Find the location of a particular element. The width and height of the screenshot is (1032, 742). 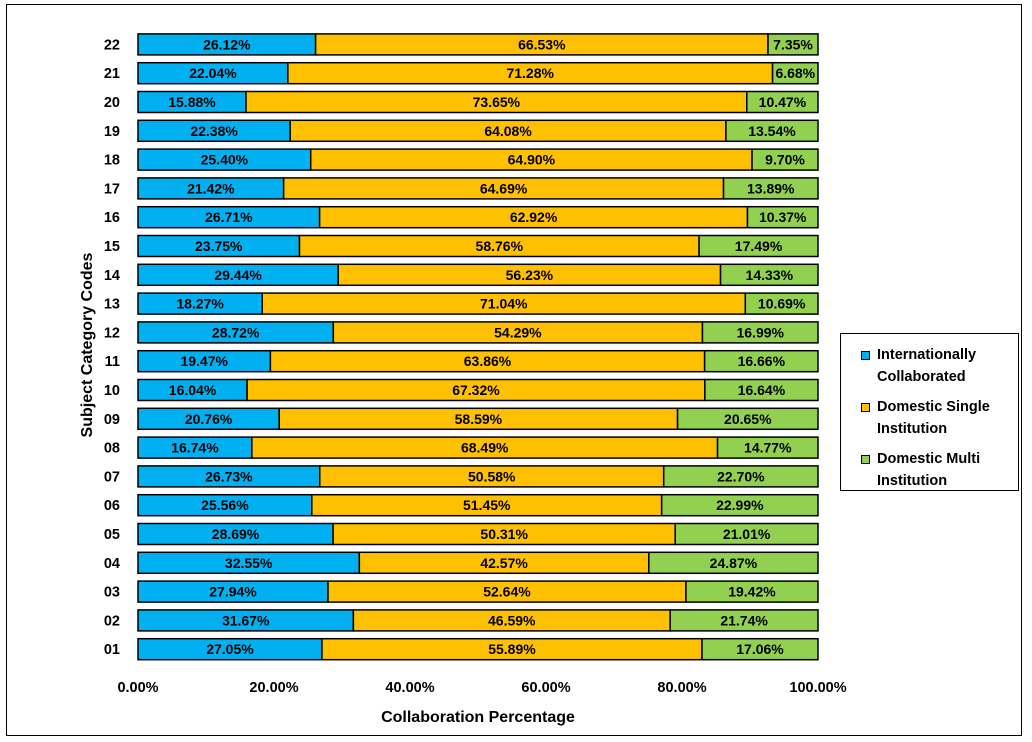

data-label-domestic-multi-04: 24.87% is located at coordinates (734, 563).